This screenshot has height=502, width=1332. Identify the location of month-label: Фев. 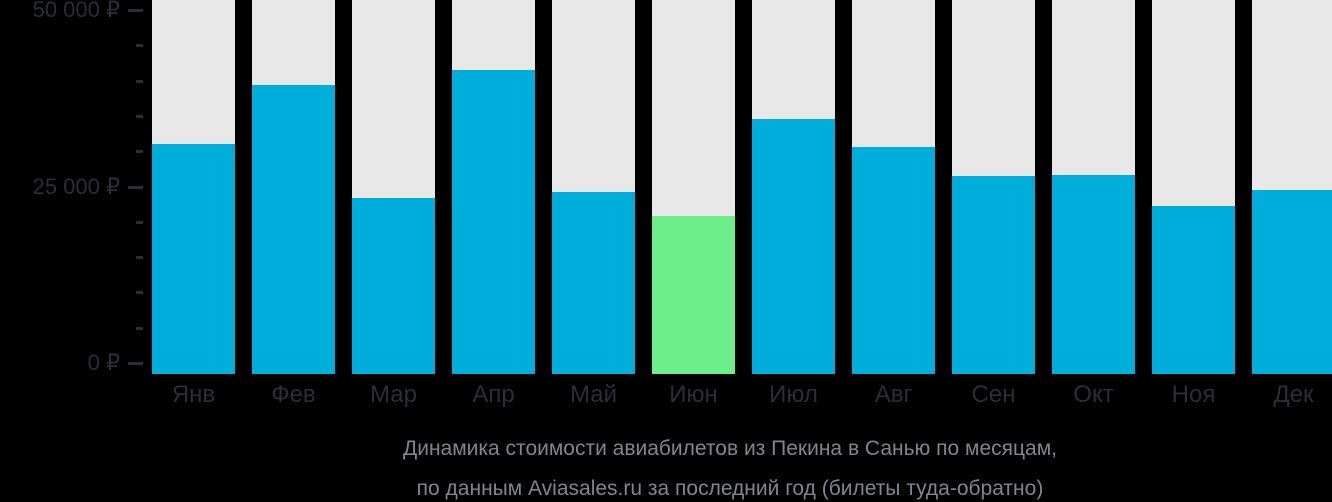
(293, 394).